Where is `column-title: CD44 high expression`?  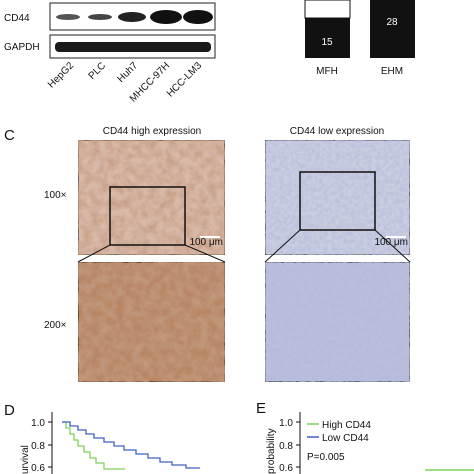 column-title: CD44 high expression is located at coordinates (152, 131).